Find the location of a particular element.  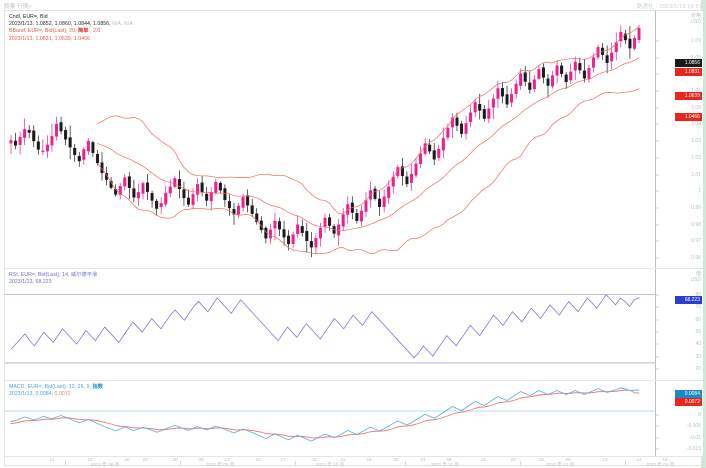

time-axis-month-label: 2022 年 11 月 is located at coordinates (445, 464).